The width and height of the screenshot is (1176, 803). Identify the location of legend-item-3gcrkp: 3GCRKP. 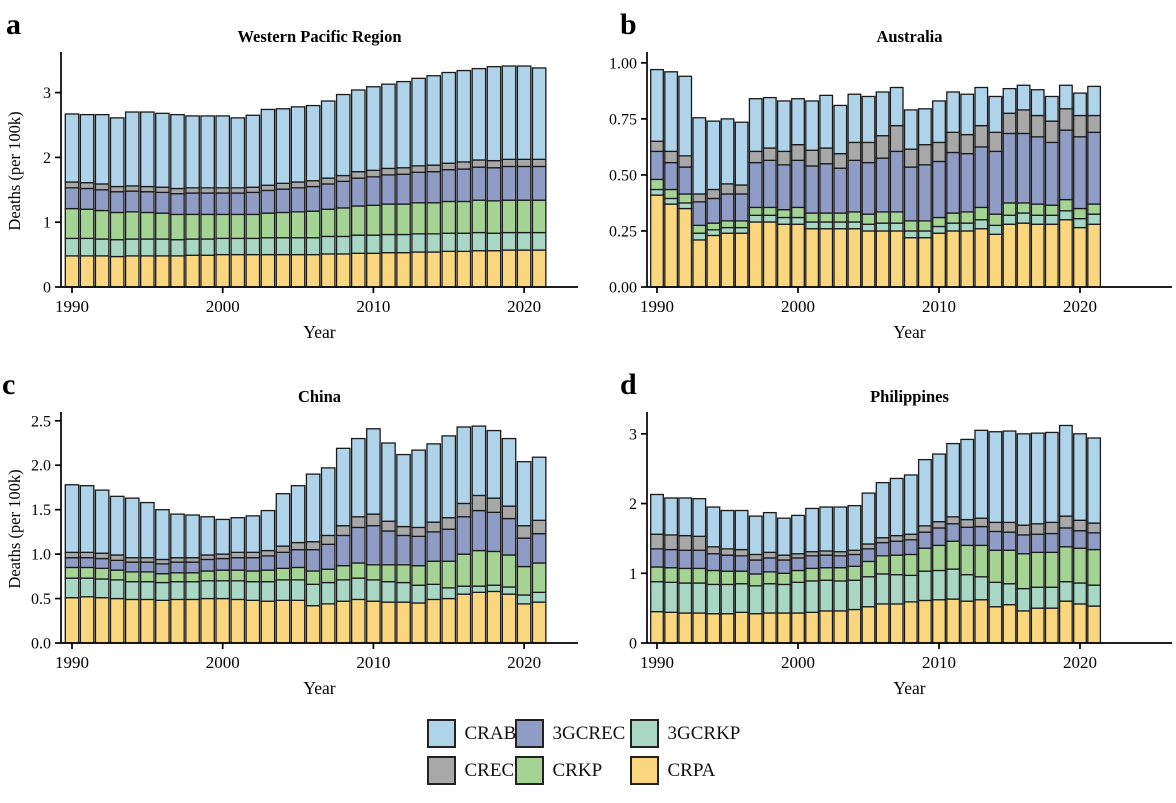
(689, 733).